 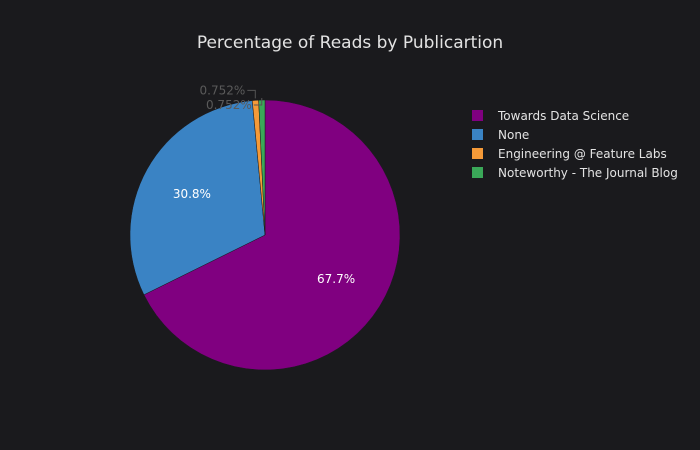 I want to click on legend-item-none: None, so click(x=575, y=134).